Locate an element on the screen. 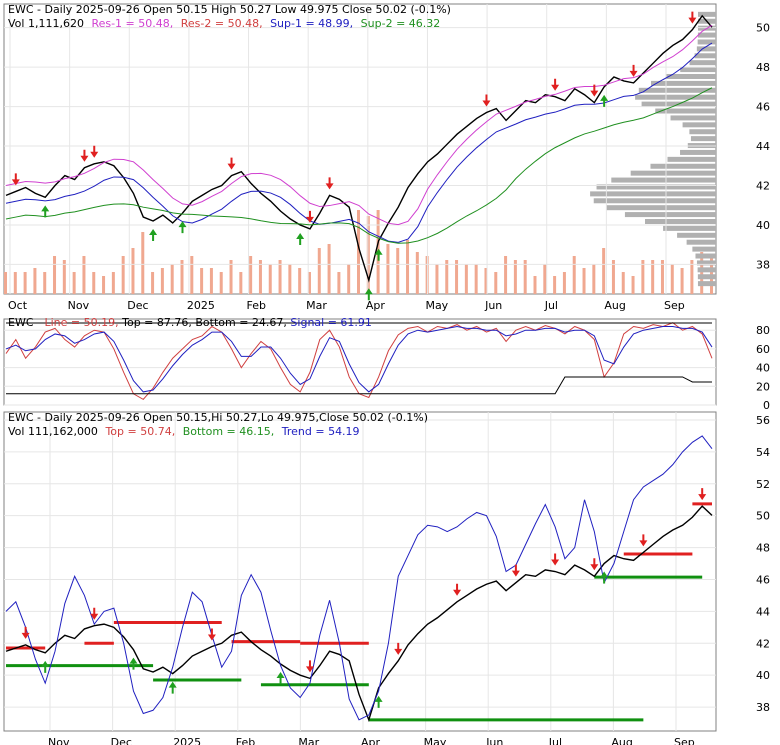 The height and width of the screenshot is (745, 780). y-tick-label: 52 is located at coordinates (763, 484).